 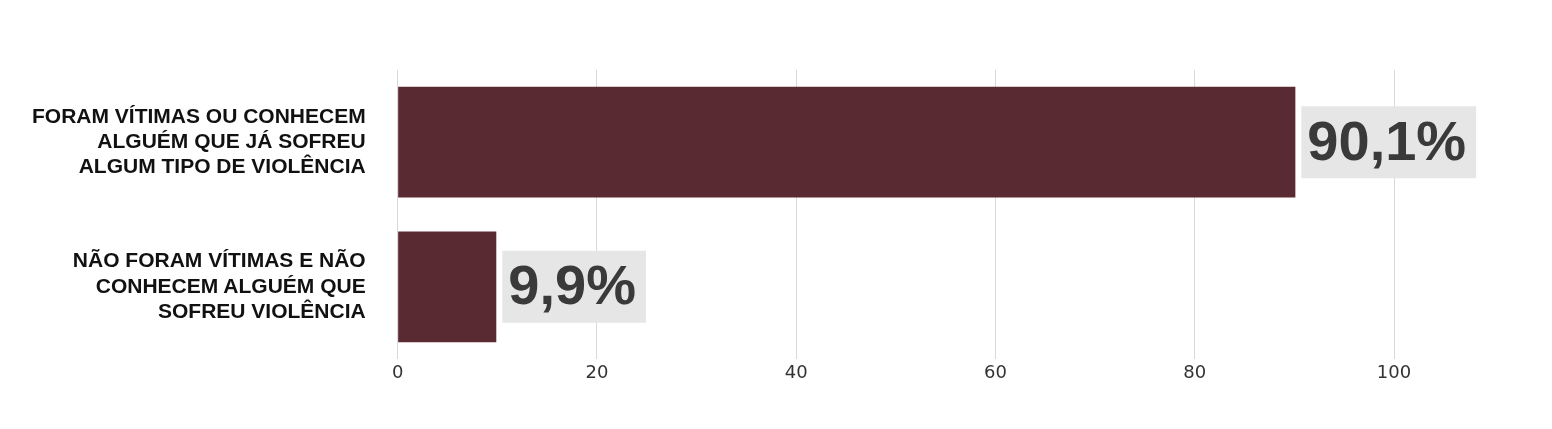 What do you see at coordinates (198, 140) in the screenshot?
I see `y-tick-label: FORAM VÍTIMAS OU CONHECEM ALGUÉM QUE JÁ SOFREU ALGUM TIPO DE VIOLÊNCIA` at bounding box center [198, 140].